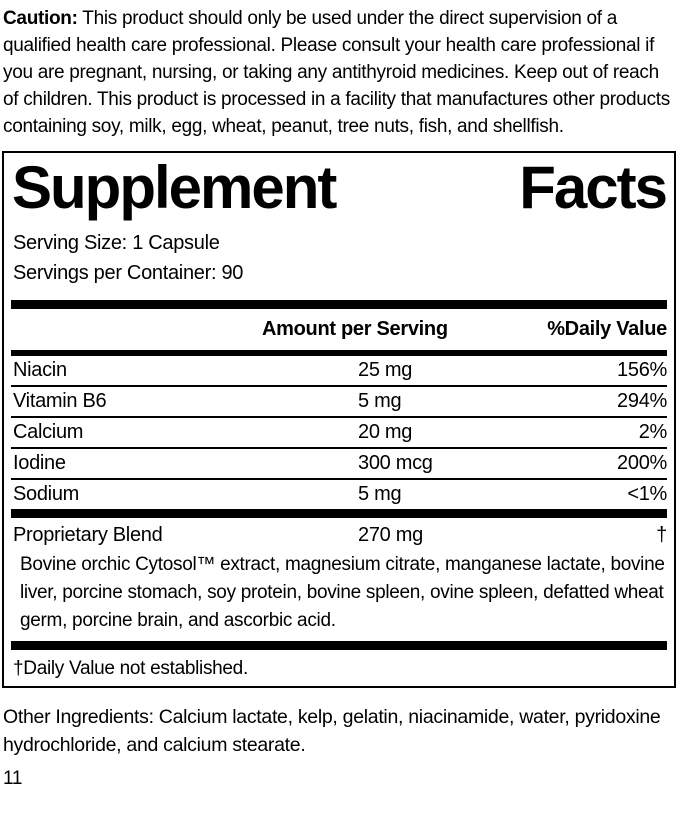 The image size is (679, 817). I want to click on nutrient-amount: 20 mg, so click(385, 432).